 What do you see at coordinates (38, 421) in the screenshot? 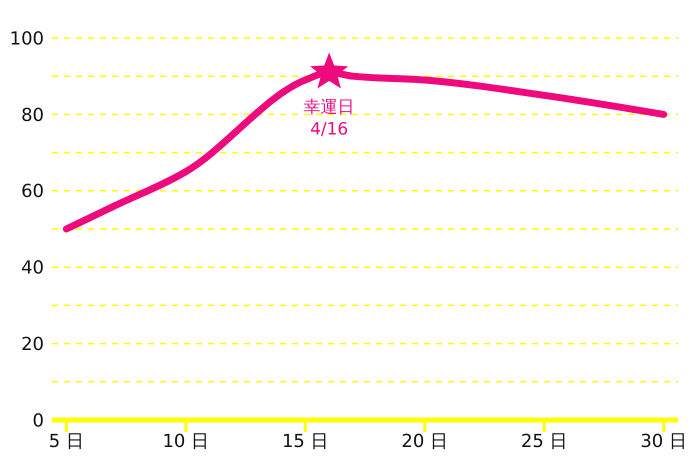
I see `y-tick-label: 0` at bounding box center [38, 421].